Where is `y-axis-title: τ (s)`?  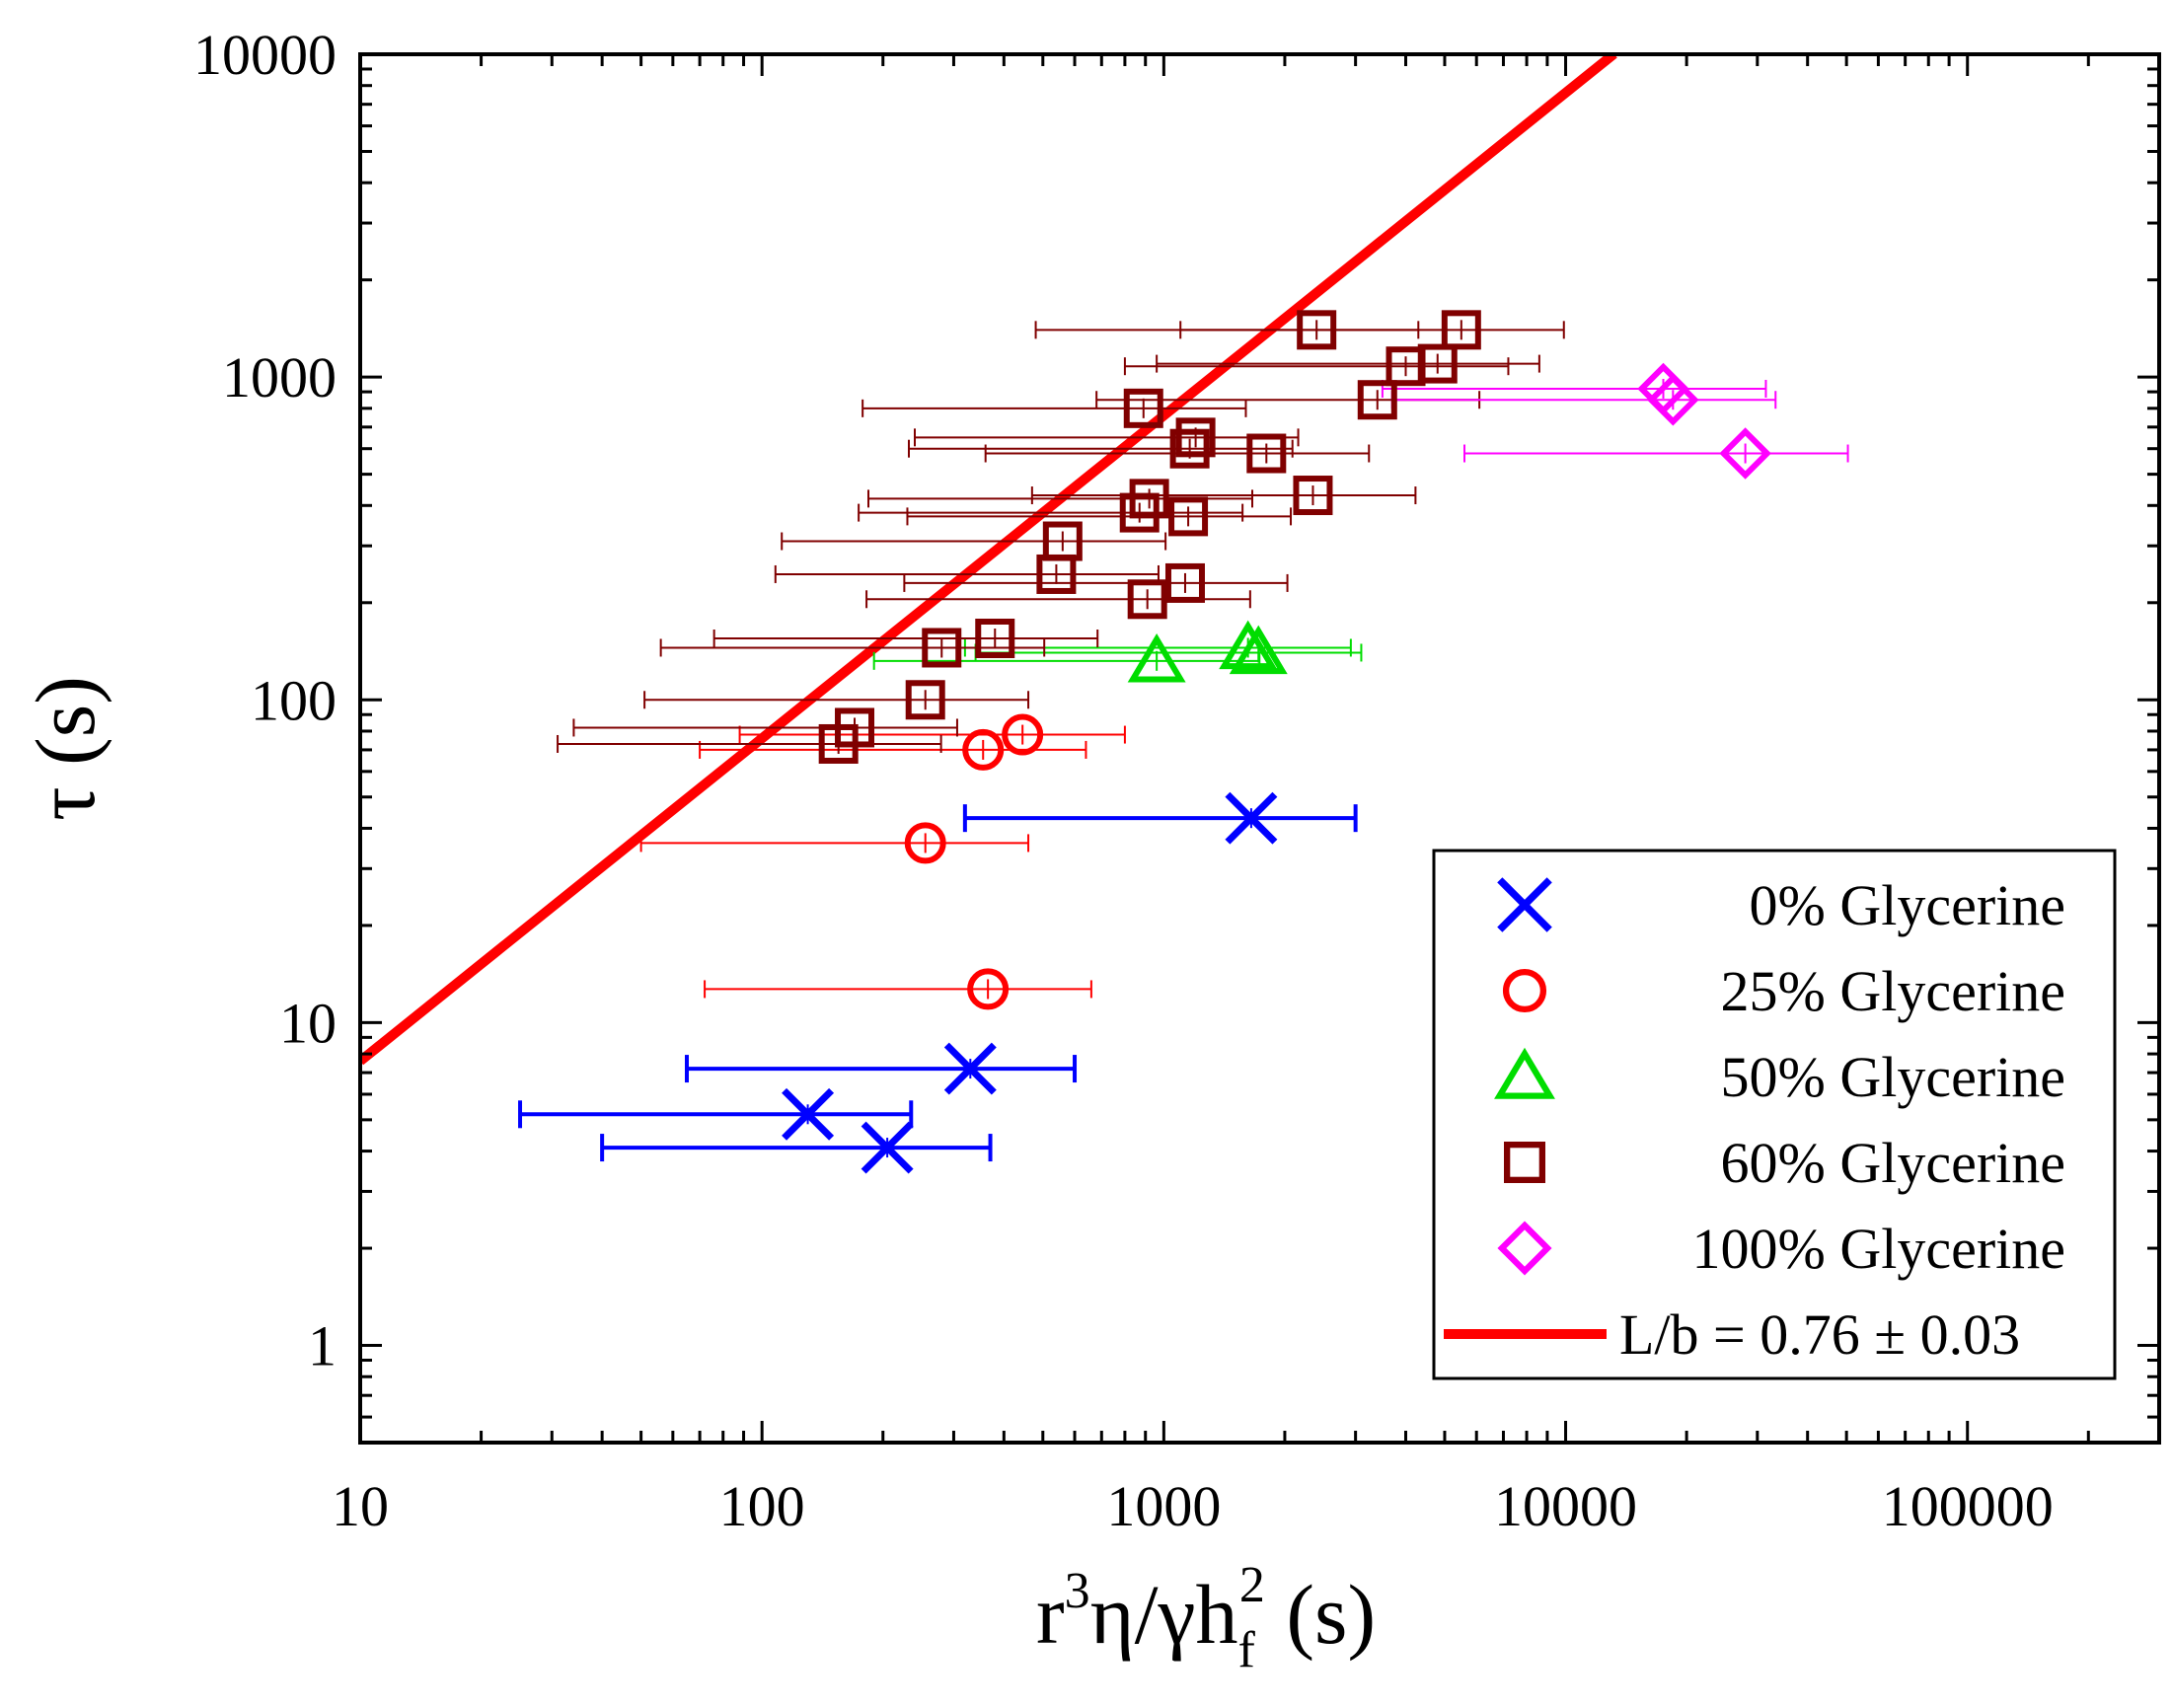 y-axis-title: τ (s) is located at coordinates (65, 748).